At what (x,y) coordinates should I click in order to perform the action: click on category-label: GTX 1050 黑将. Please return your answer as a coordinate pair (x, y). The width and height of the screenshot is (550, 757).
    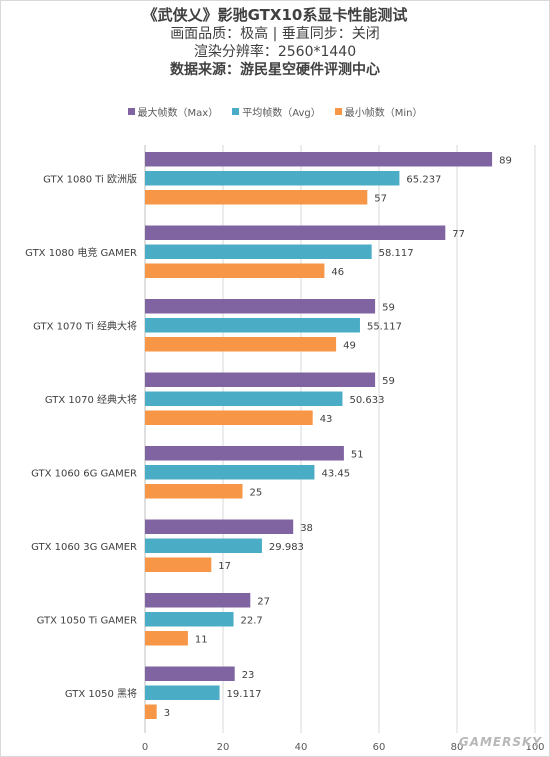
    Looking at the image, I should click on (101, 694).